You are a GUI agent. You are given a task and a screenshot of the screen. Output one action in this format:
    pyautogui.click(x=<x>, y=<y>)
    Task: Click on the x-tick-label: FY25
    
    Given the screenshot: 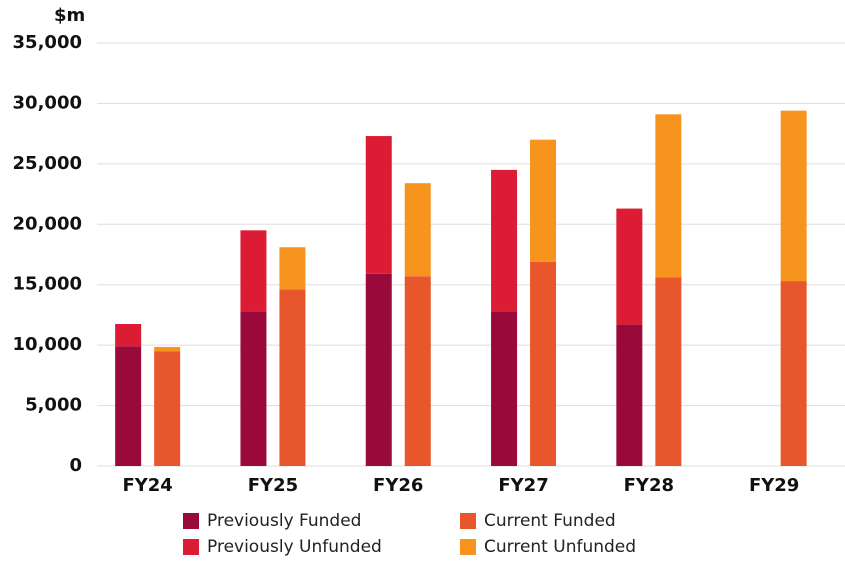 What is the action you would take?
    pyautogui.click(x=273, y=485)
    